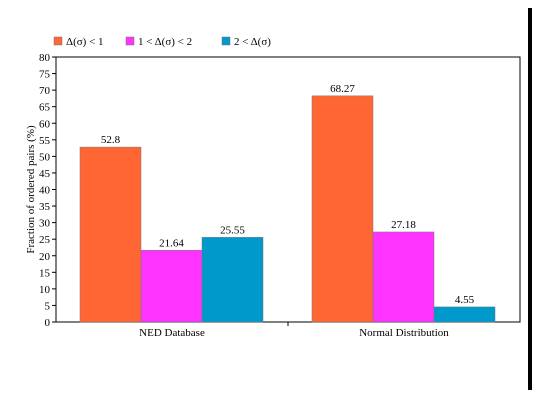 The image size is (540, 400). Describe the element at coordinates (165, 42) in the screenshot. I see `legend-label: 1 < Δ(σ) < 2` at that location.